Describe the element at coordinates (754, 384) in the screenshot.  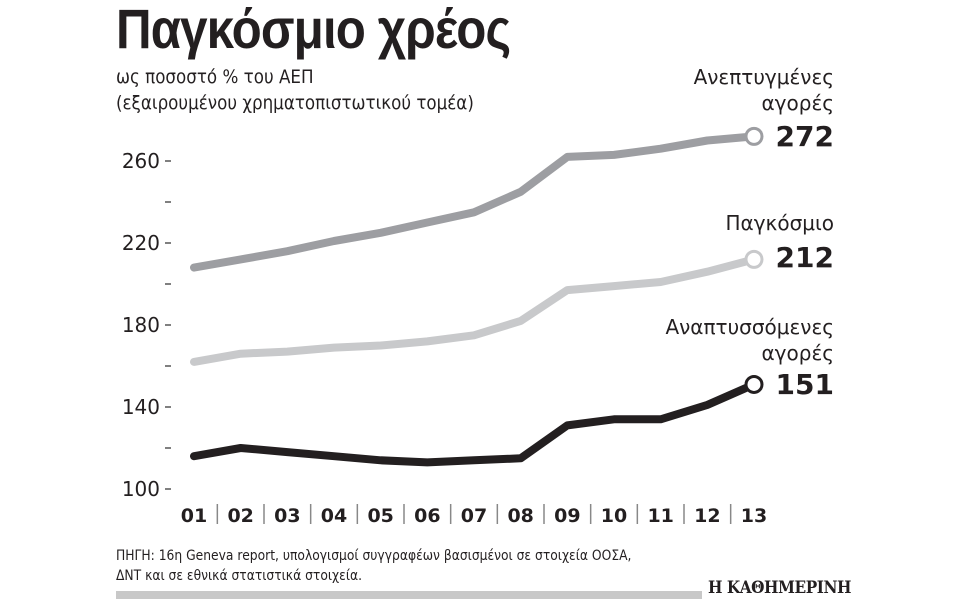
I see `emerging-endpoint-marker` at that location.